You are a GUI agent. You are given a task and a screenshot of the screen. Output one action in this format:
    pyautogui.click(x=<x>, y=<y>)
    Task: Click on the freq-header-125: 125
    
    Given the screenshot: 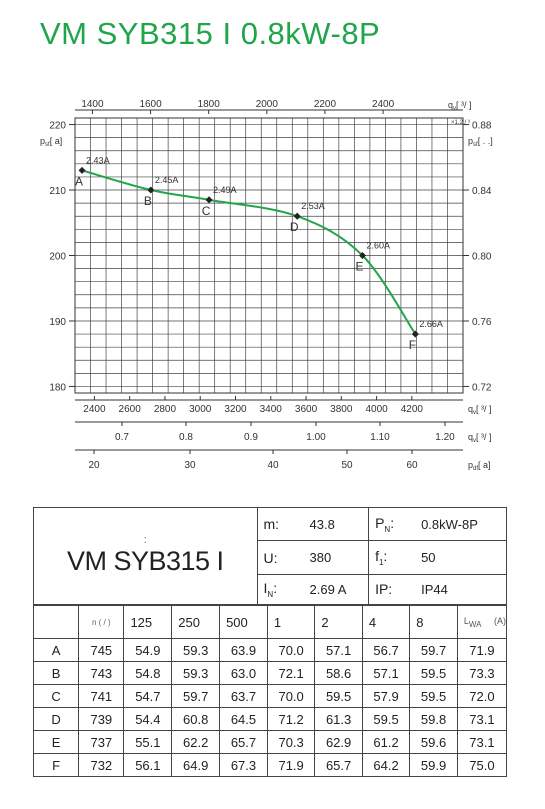 What is the action you would take?
    pyautogui.click(x=148, y=622)
    